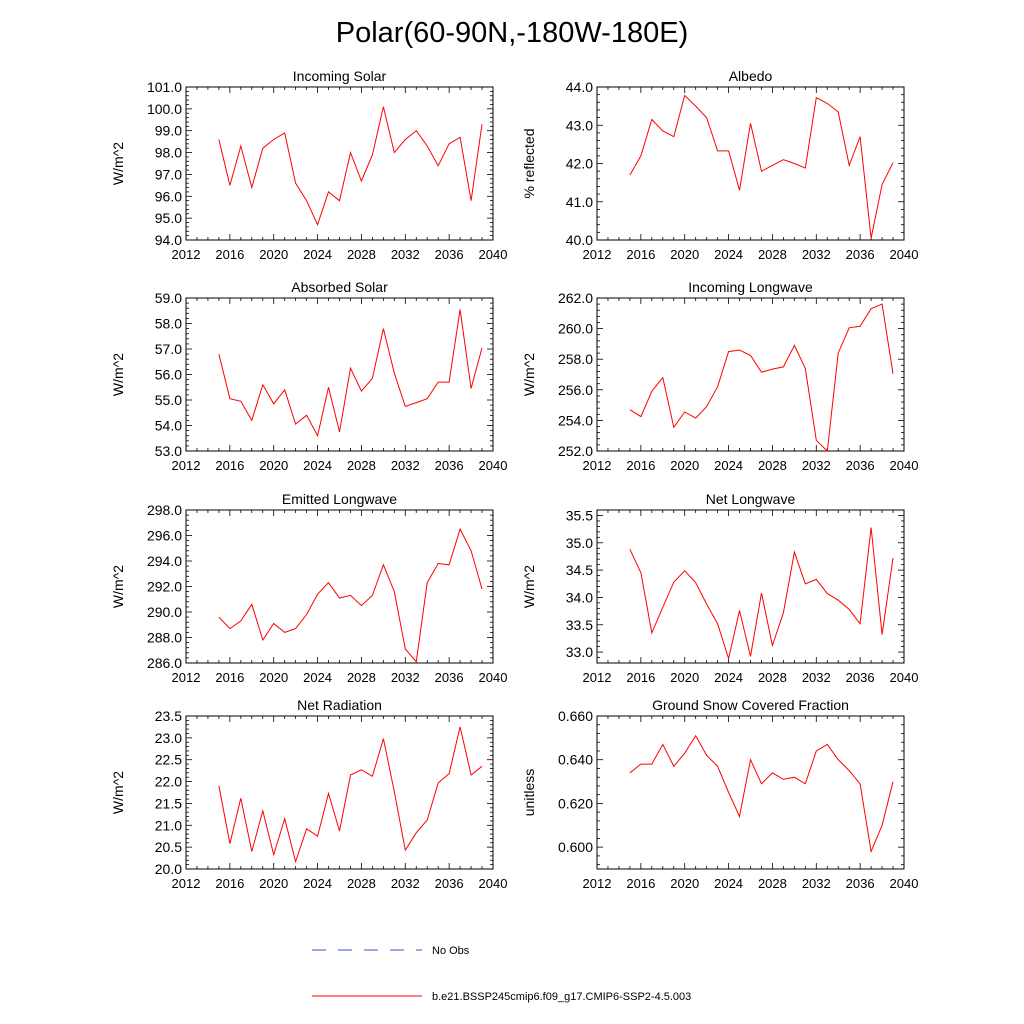  I want to click on y-tick-label: 57.0, so click(168, 349).